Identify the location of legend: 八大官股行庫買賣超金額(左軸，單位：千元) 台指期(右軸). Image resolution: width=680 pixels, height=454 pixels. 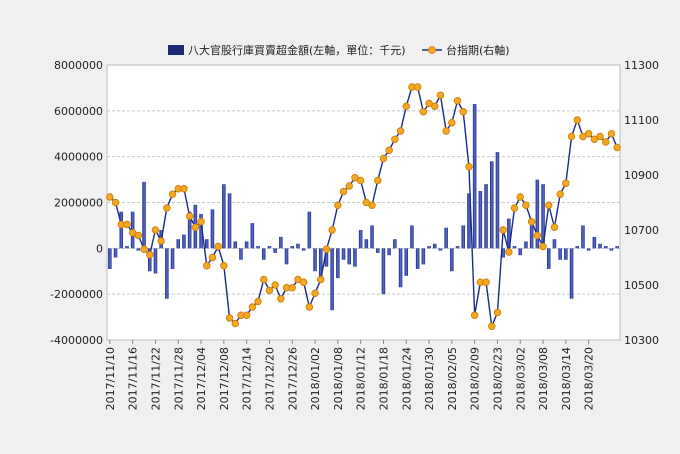
(339, 50).